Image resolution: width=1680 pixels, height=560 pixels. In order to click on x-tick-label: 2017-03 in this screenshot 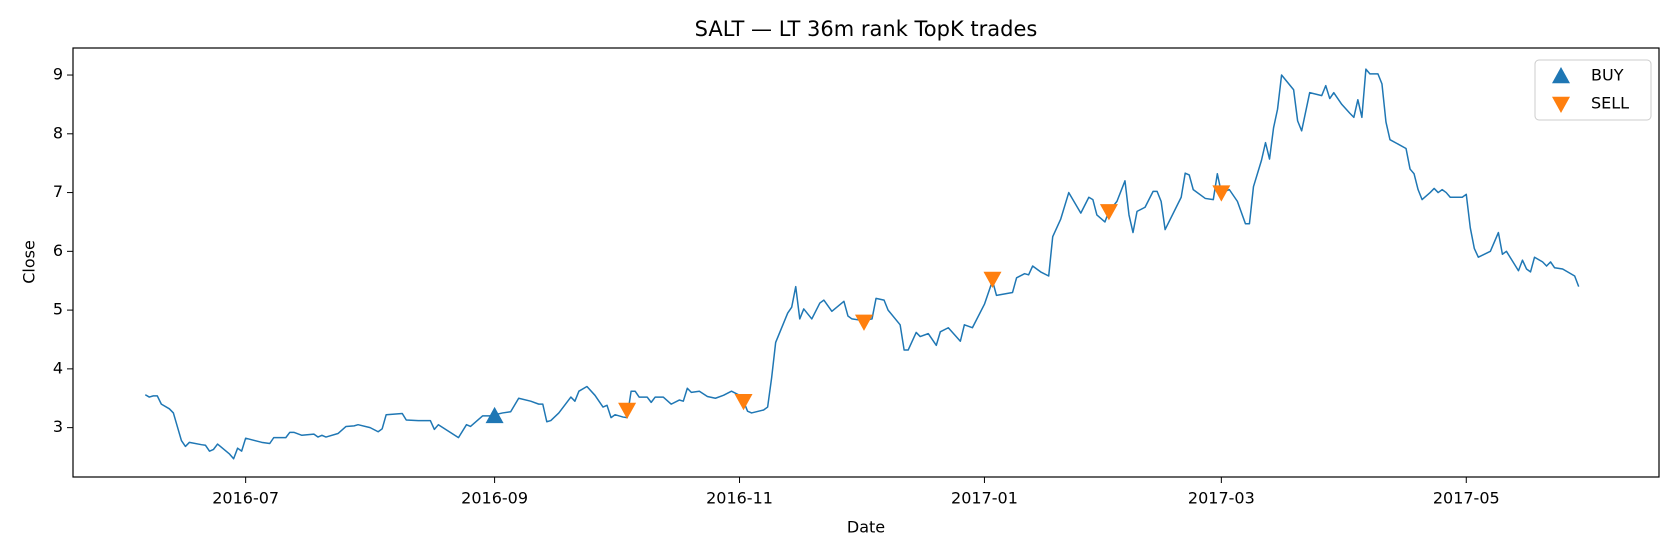, I will do `click(1221, 498)`.